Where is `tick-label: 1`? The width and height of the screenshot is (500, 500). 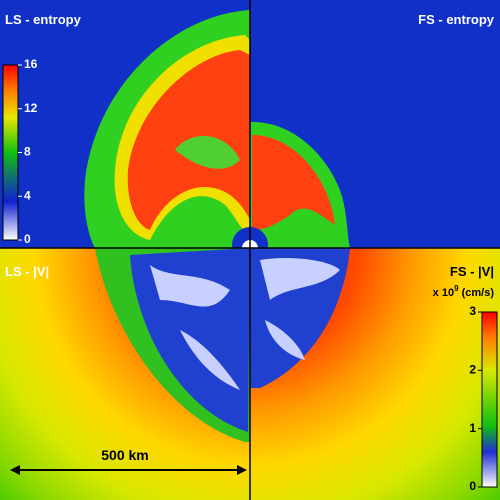 tick-label: 1 is located at coordinates (472, 428).